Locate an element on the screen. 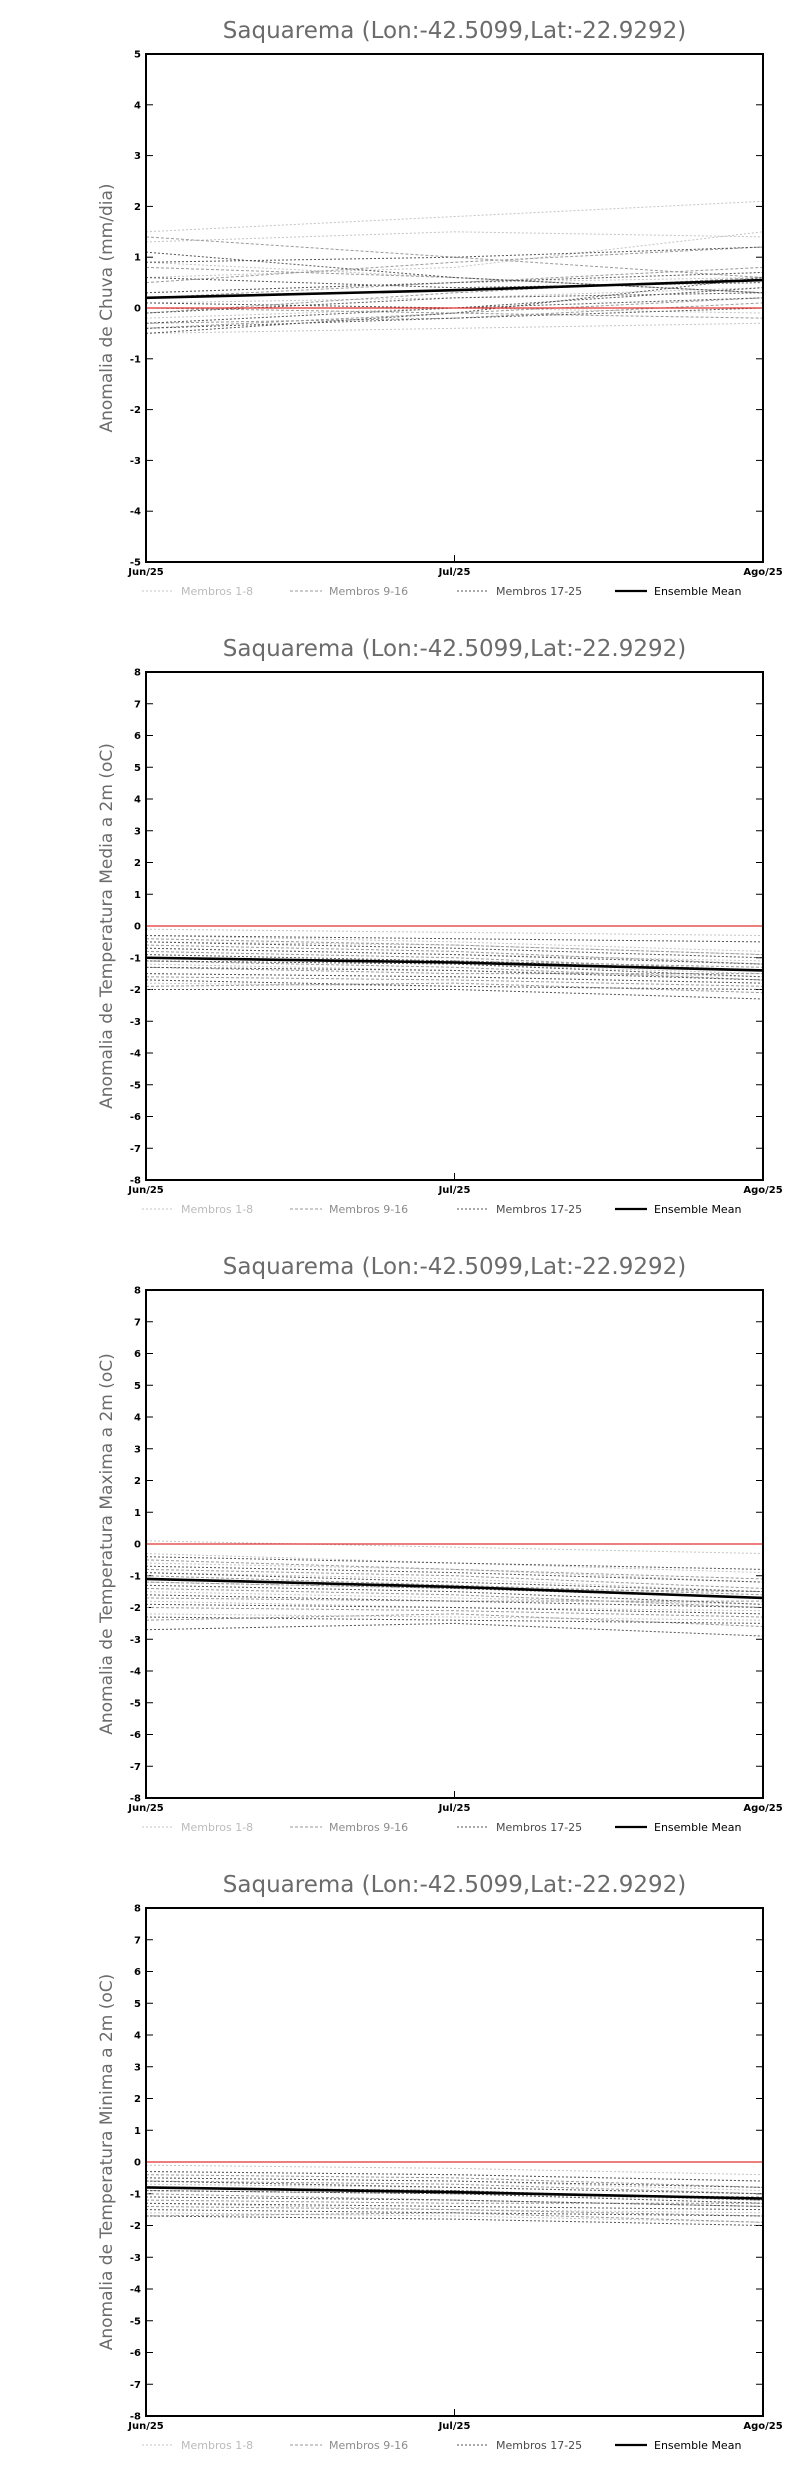  y-tick-label: -4 is located at coordinates (135, 2290).